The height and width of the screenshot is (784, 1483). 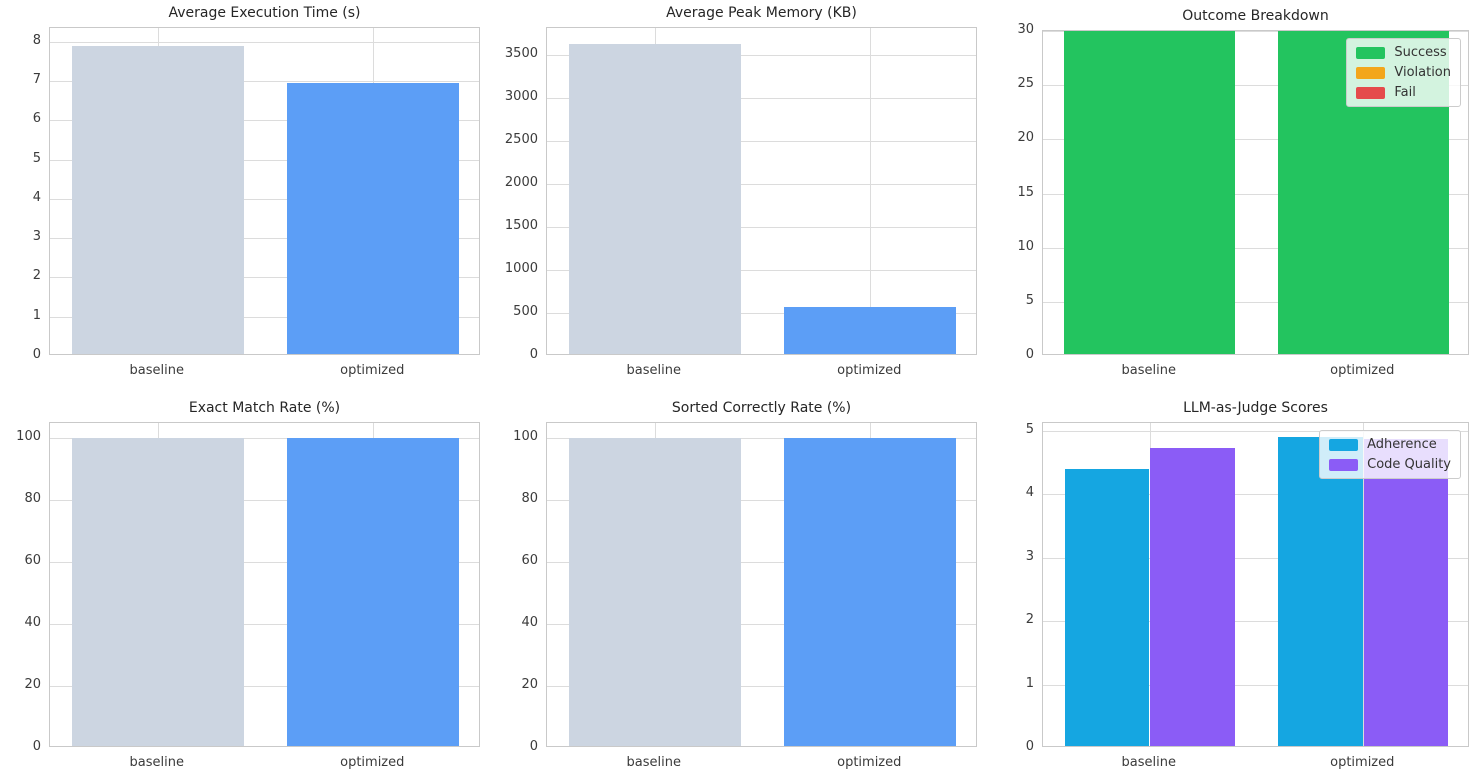 I want to click on plot-area: Success Violation Fail, so click(x=1255, y=192).